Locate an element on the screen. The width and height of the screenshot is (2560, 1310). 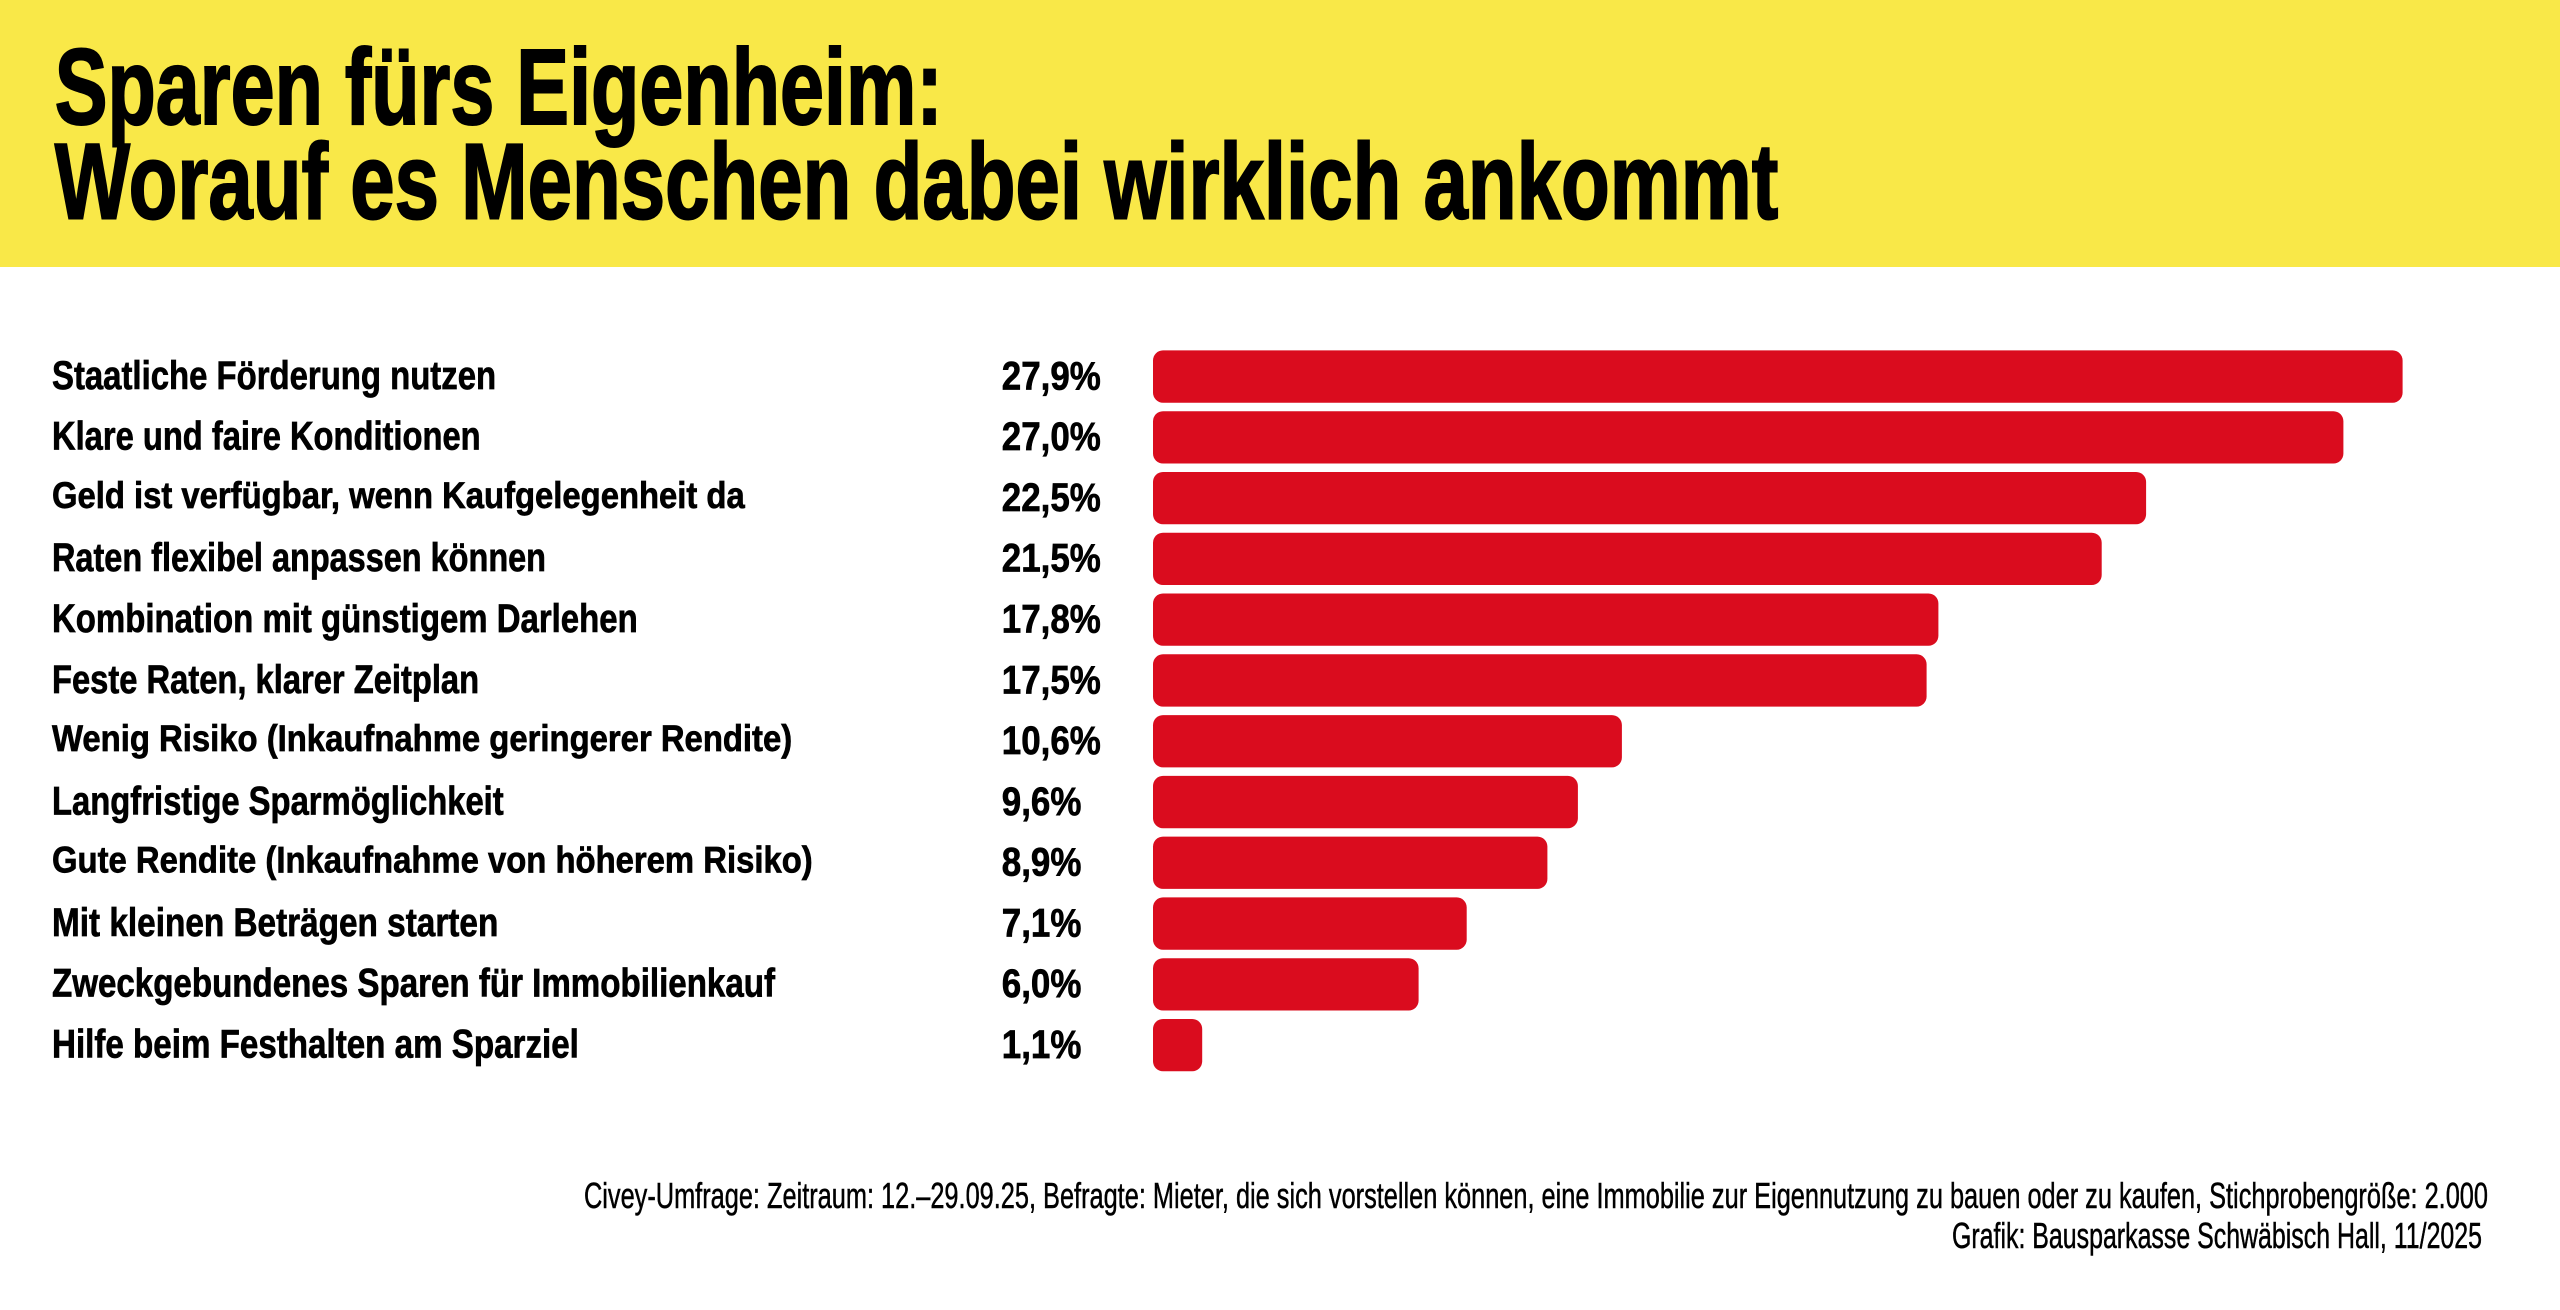
svg-text: 21,5% is located at coordinates (1051, 558).